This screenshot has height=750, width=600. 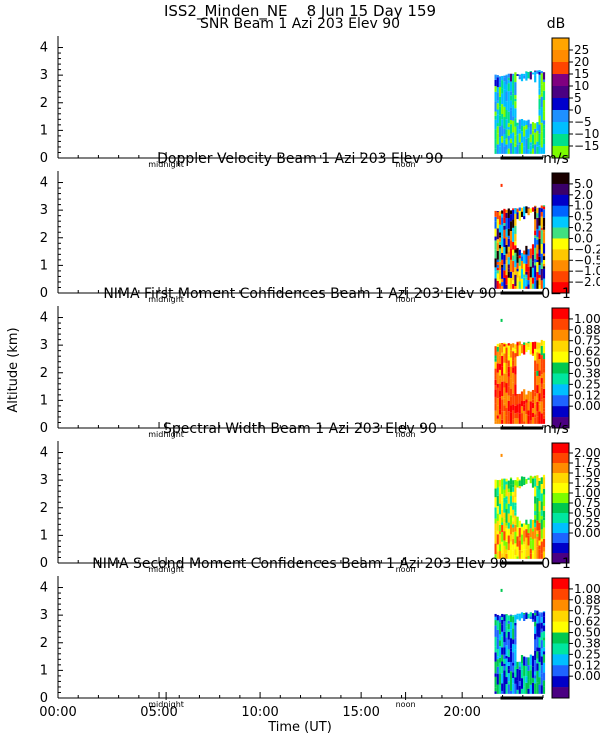 I want to click on y-tick-label: 1, so click(x=44, y=400).